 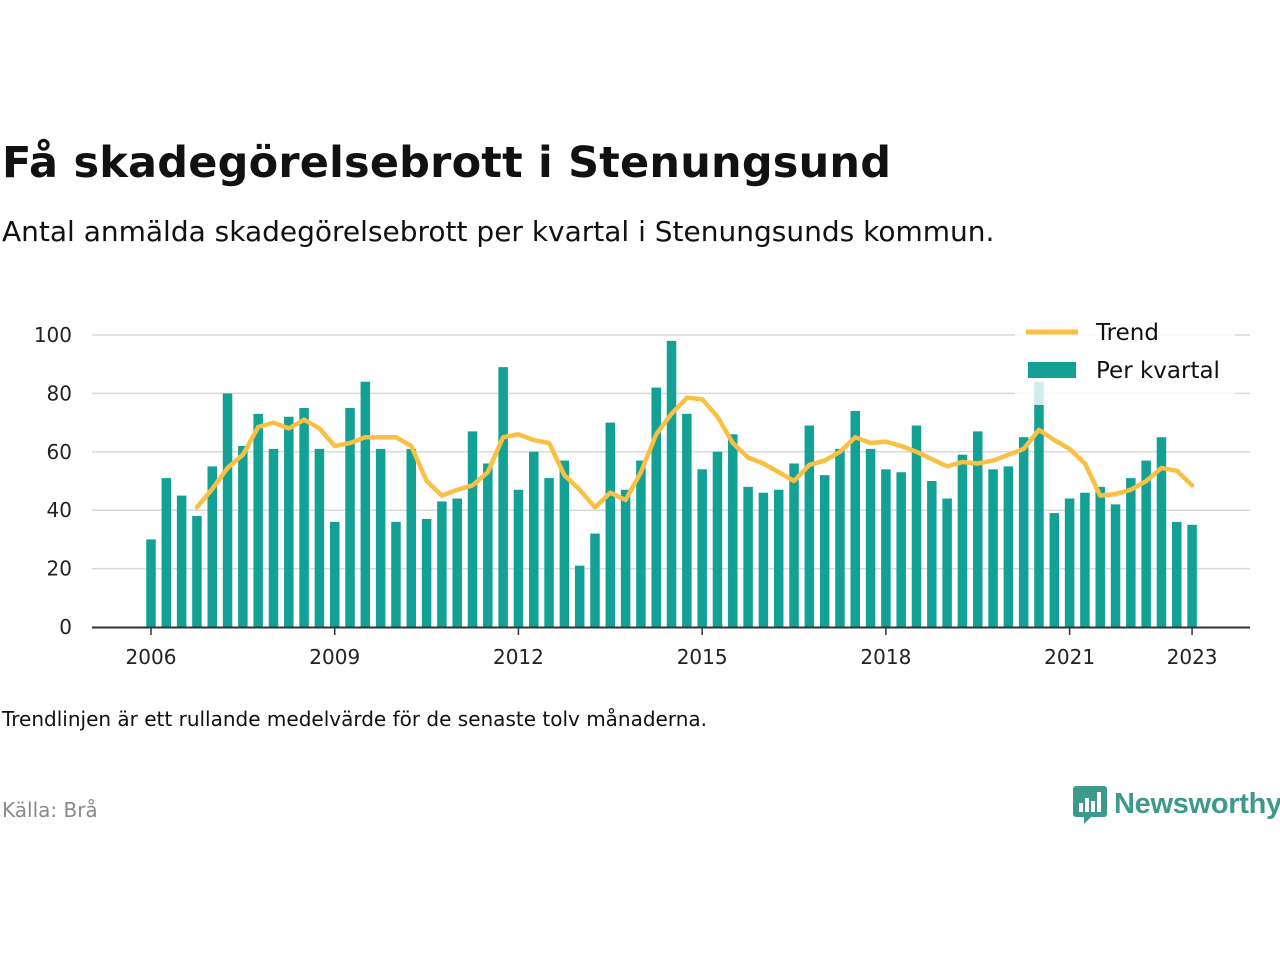 I want to click on bar-2015-Q3, so click(x=733, y=530).